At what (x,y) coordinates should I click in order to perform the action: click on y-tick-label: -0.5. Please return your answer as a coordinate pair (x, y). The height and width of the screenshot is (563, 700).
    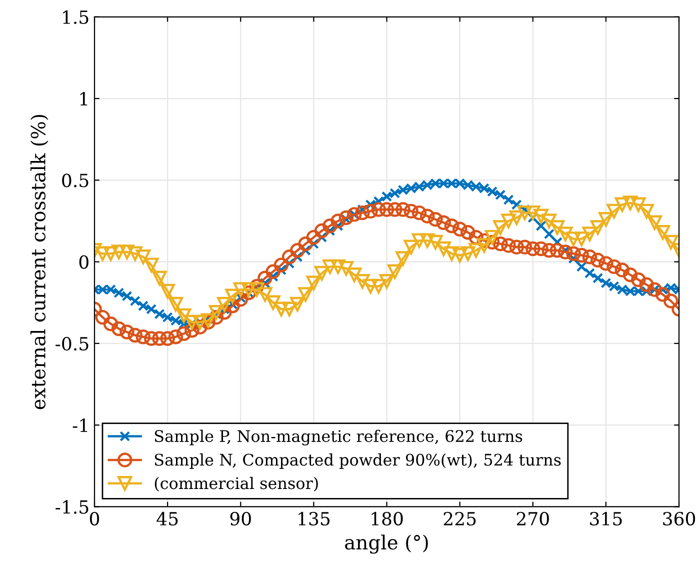
    Looking at the image, I should click on (72, 343).